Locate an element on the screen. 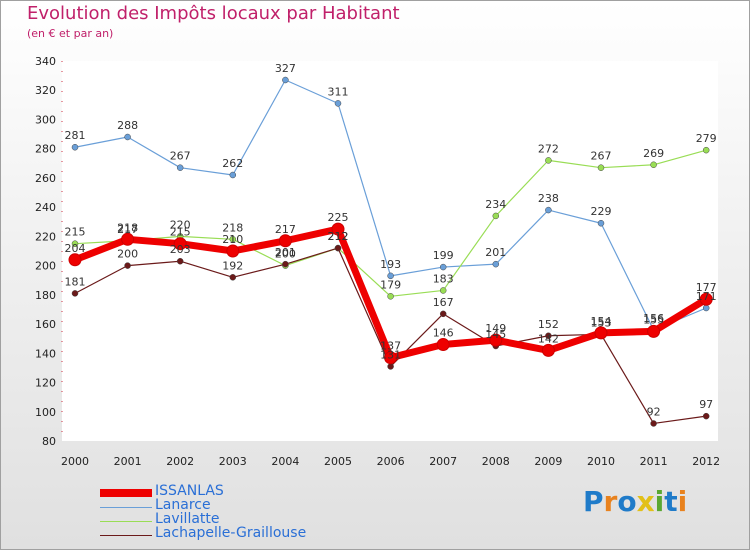 This screenshot has height=550, width=750. data-label: 183 is located at coordinates (443, 278).